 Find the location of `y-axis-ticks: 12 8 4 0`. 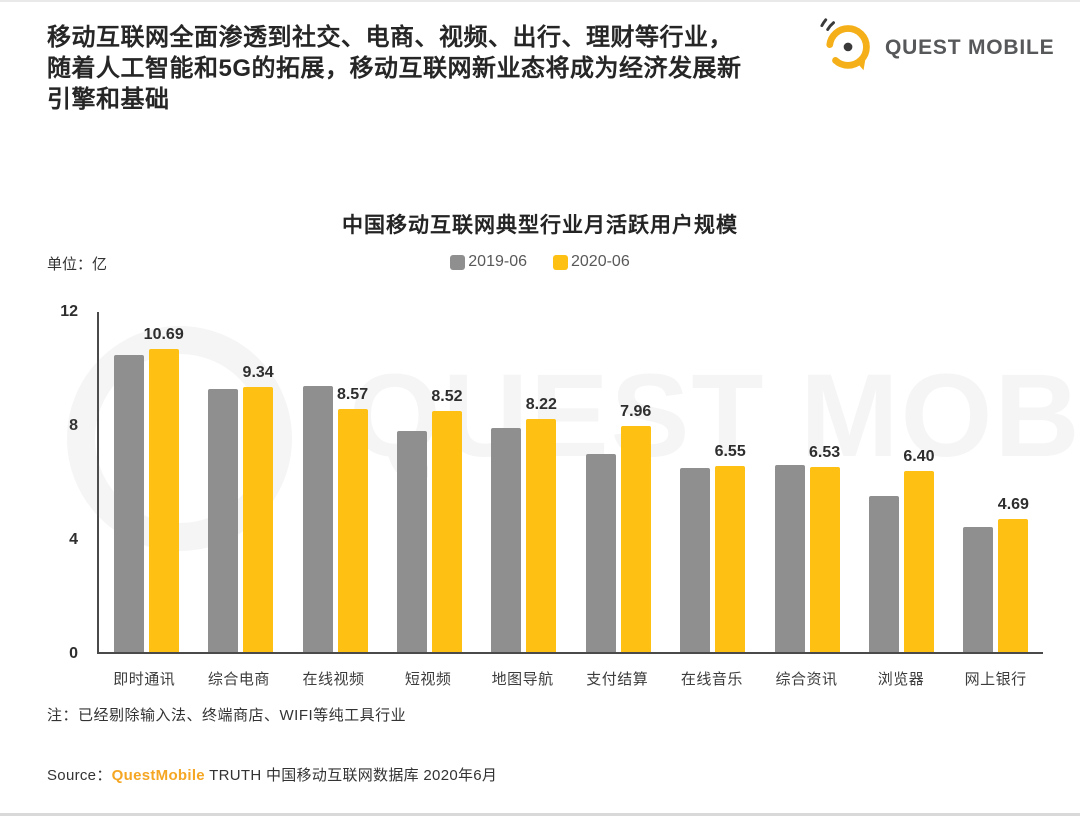

y-axis-ticks: 12 8 4 0 is located at coordinates (62, 482).